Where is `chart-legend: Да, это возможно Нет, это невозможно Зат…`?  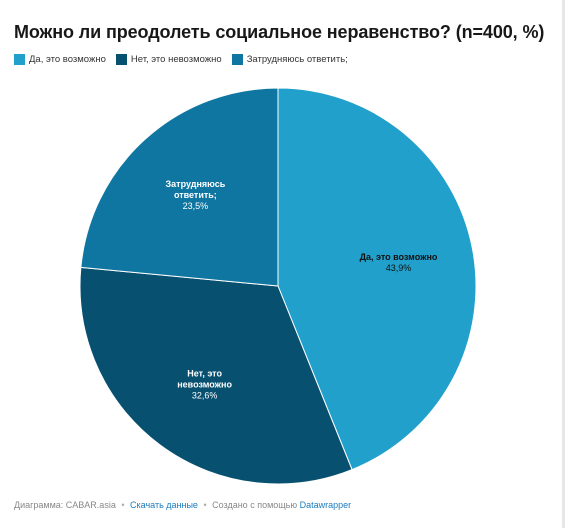
chart-legend: Да, это возможно Нет, это невозможно Зат… is located at coordinates (181, 59).